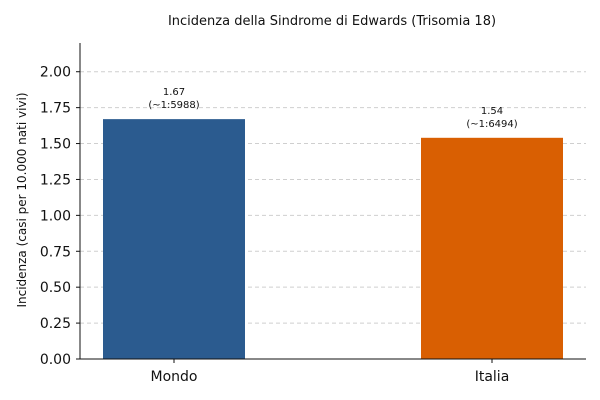 The width and height of the screenshot is (600, 400). I want to click on y-tick-label: 0.00, so click(55, 360).